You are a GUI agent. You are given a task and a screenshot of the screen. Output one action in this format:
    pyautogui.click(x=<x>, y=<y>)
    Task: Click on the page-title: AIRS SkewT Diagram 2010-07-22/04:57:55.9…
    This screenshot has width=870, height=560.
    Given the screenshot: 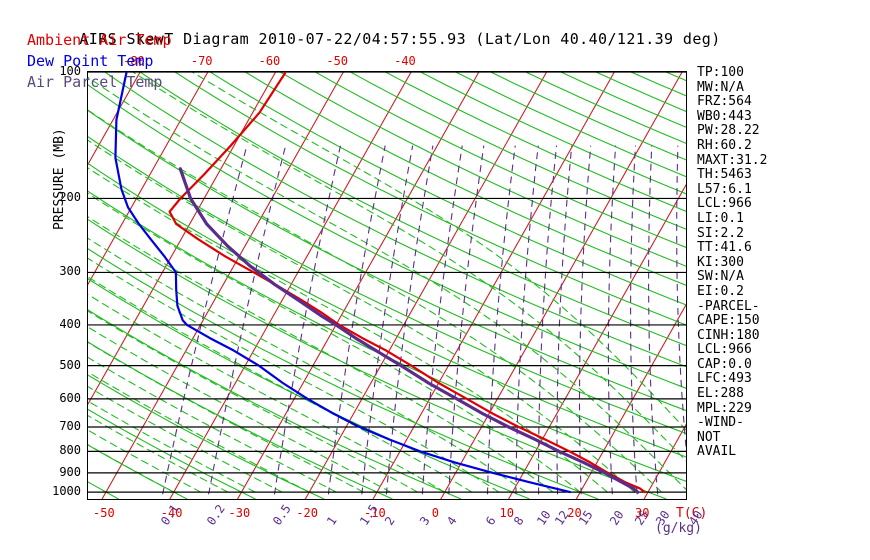 What is the action you would take?
    pyautogui.click(x=400, y=39)
    